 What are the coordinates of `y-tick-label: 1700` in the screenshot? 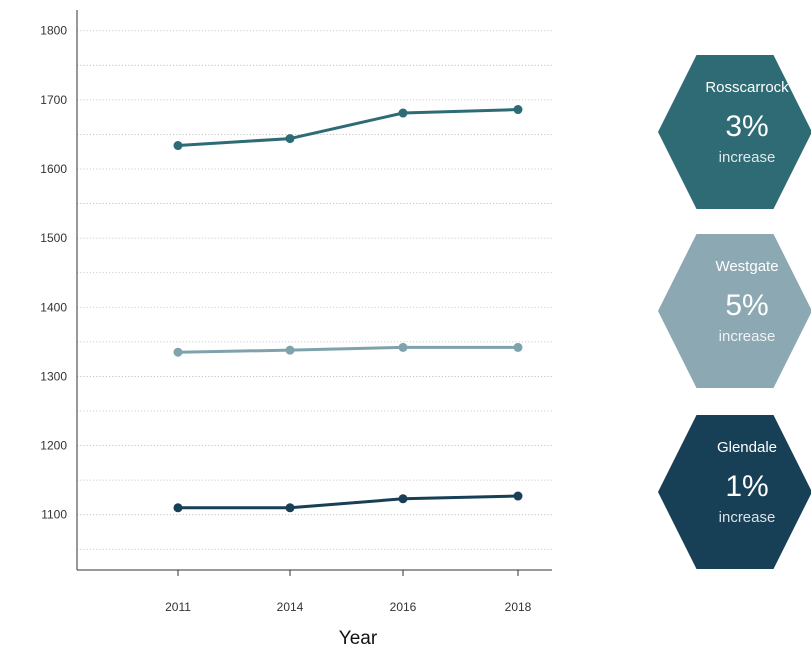 It's located at (53, 100).